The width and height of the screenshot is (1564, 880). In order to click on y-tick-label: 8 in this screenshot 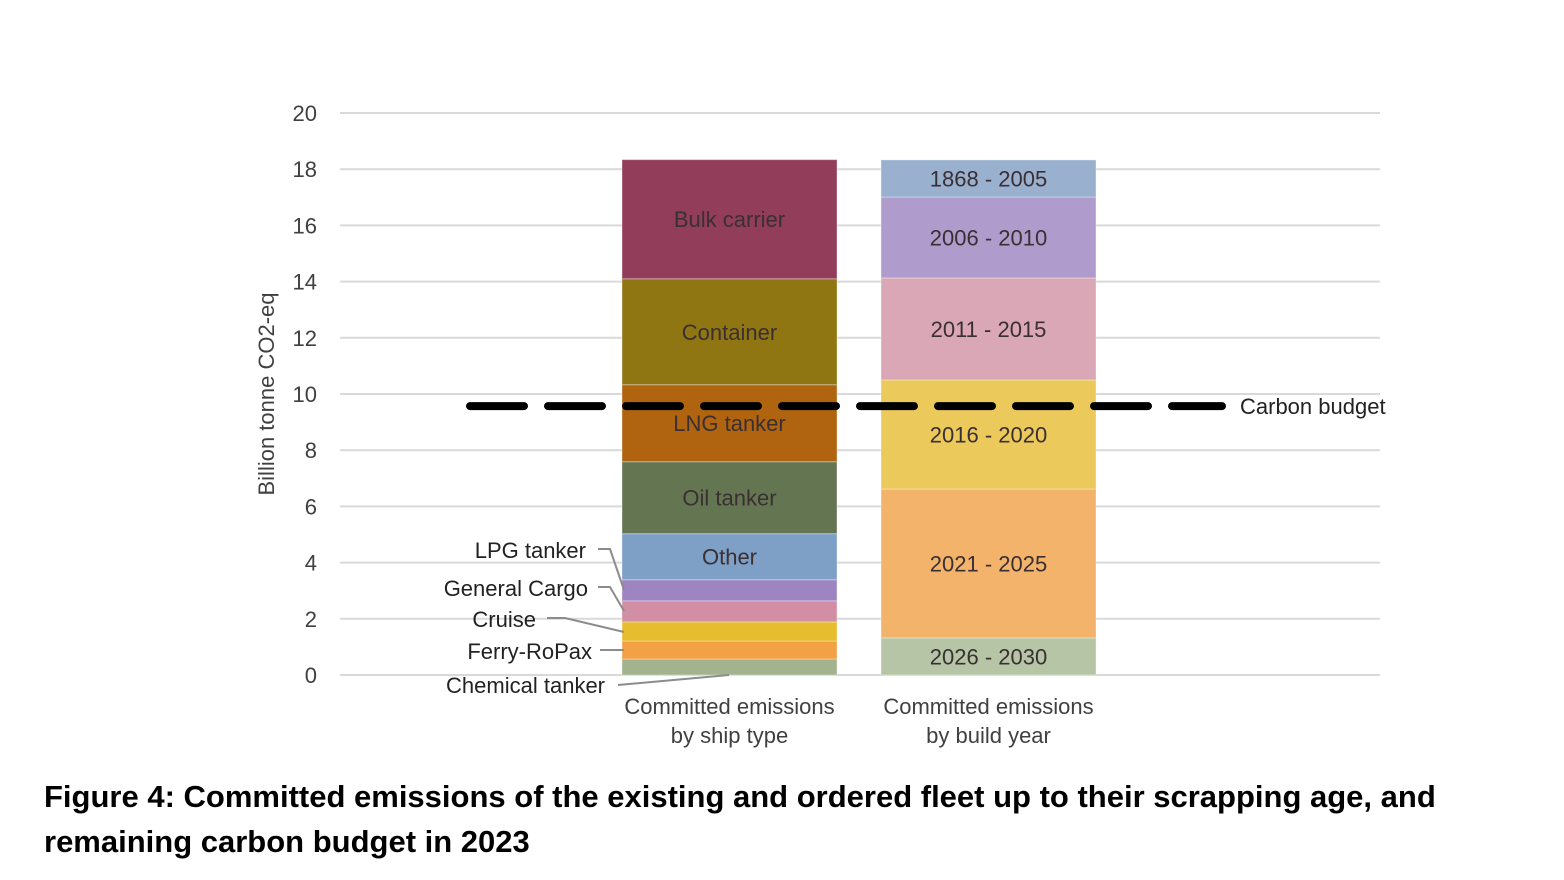, I will do `click(311, 450)`.